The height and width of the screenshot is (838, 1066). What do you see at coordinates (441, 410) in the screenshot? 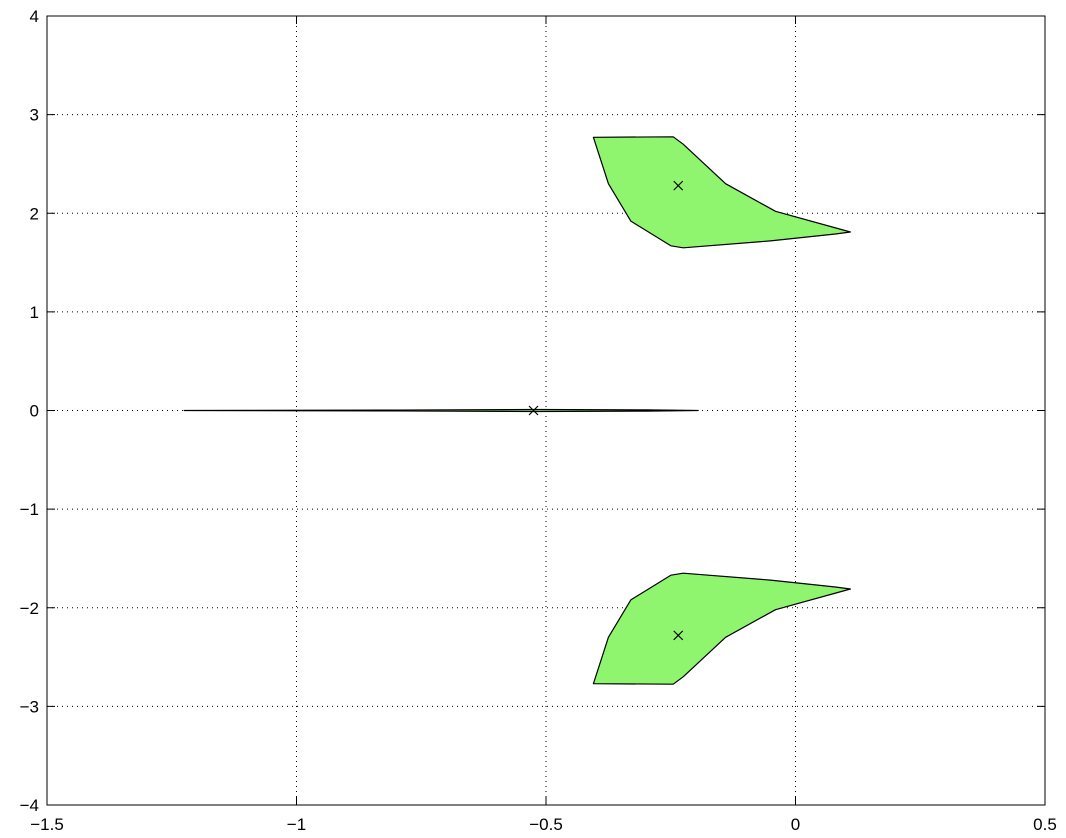
I see `region-real-axis` at bounding box center [441, 410].